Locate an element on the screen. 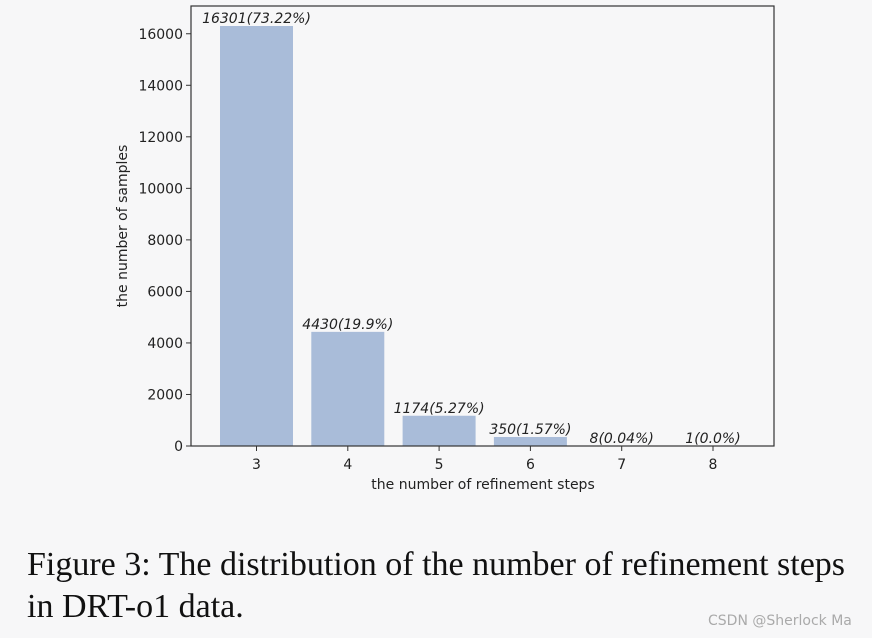 This screenshot has width=872, height=638. data-label-3: 16301(73.22%) is located at coordinates (256, 19).